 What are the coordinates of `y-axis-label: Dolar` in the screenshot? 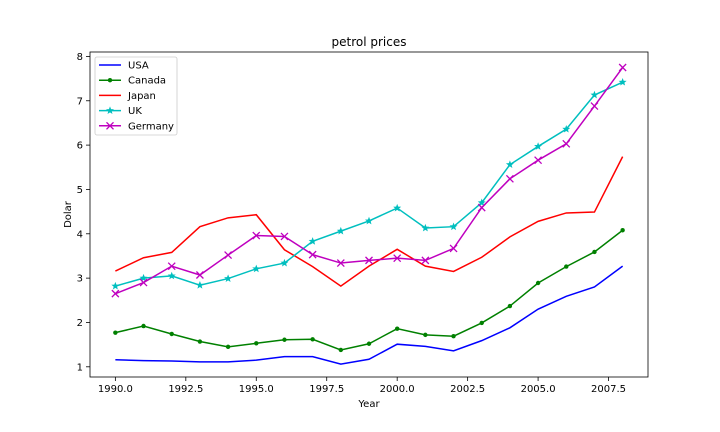 It's located at (68, 214).